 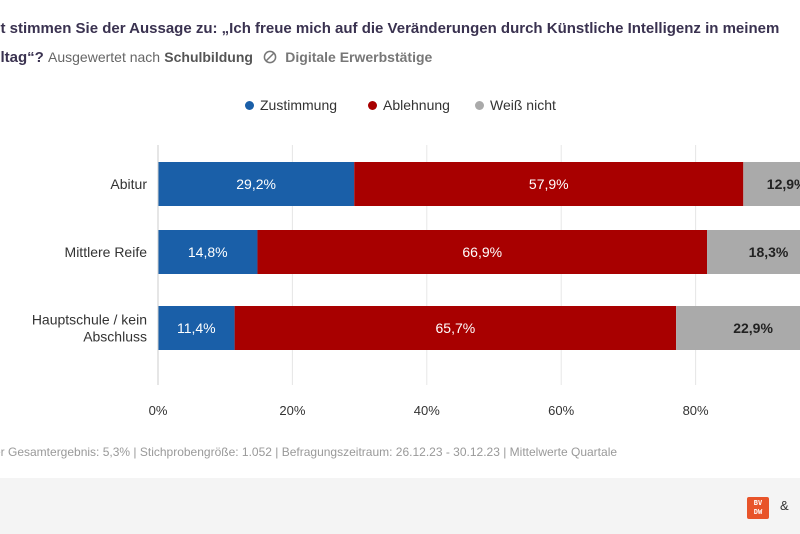 What do you see at coordinates (158, 410) in the screenshot?
I see `x-tick-label: 0%` at bounding box center [158, 410].